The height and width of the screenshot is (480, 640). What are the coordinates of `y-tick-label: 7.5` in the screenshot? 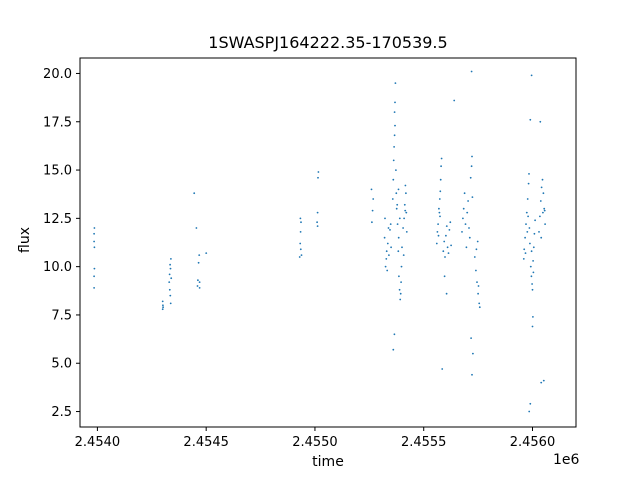 It's located at (61, 315).